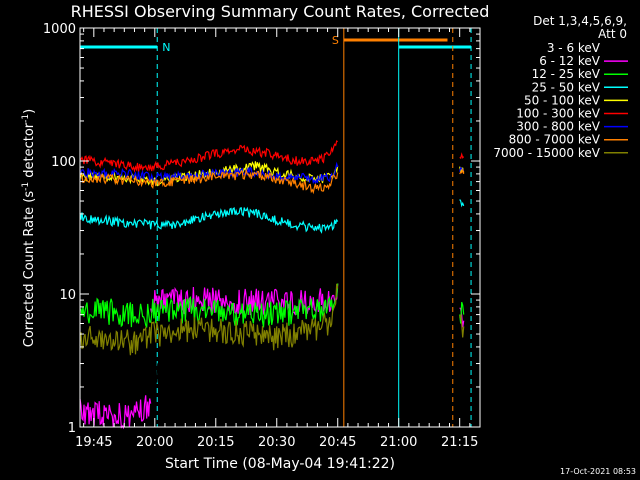 This screenshot has height=480, width=640. Describe the element at coordinates (67, 295) in the screenshot. I see `y-tick-label: 10` at that location.